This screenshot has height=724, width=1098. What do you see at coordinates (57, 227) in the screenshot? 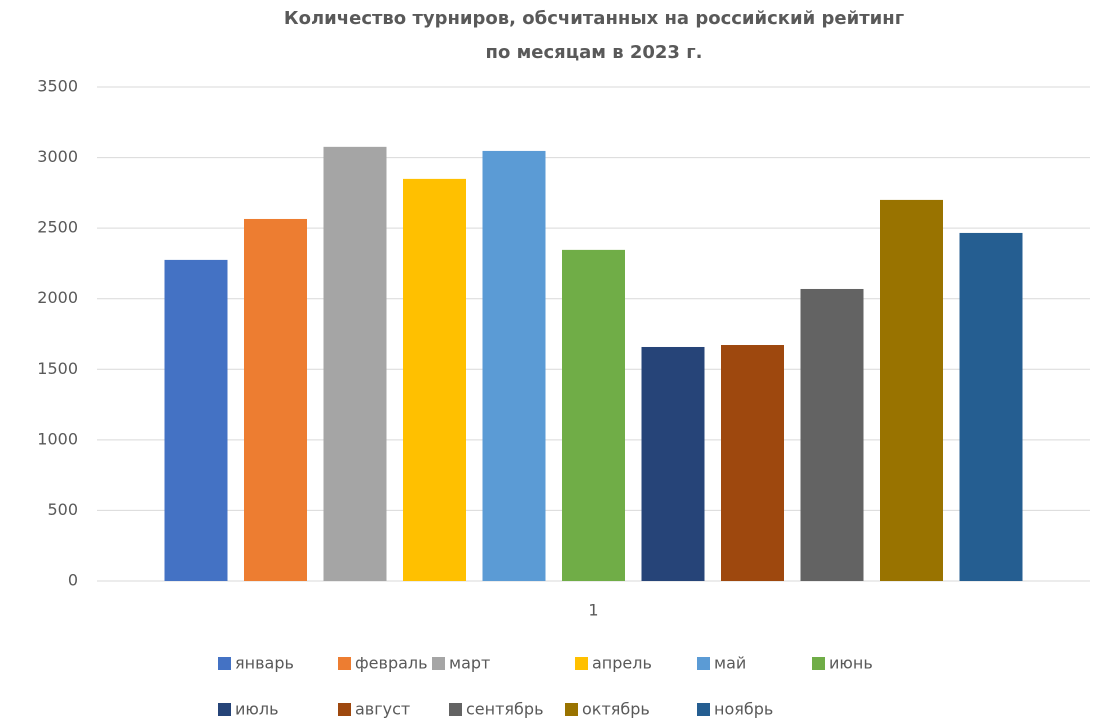
I see `y-tick-label: 2500` at bounding box center [57, 227].